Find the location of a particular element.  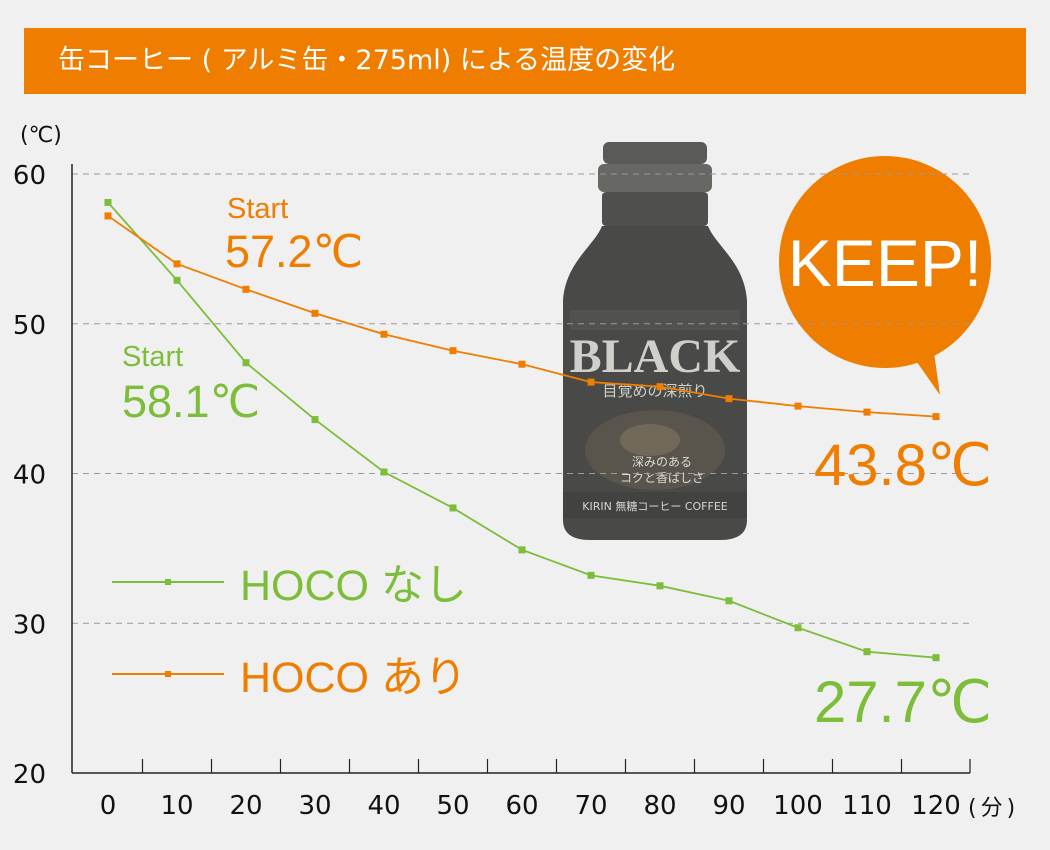

legend: HOCO なし HOCO あり is located at coordinates (289, 632).